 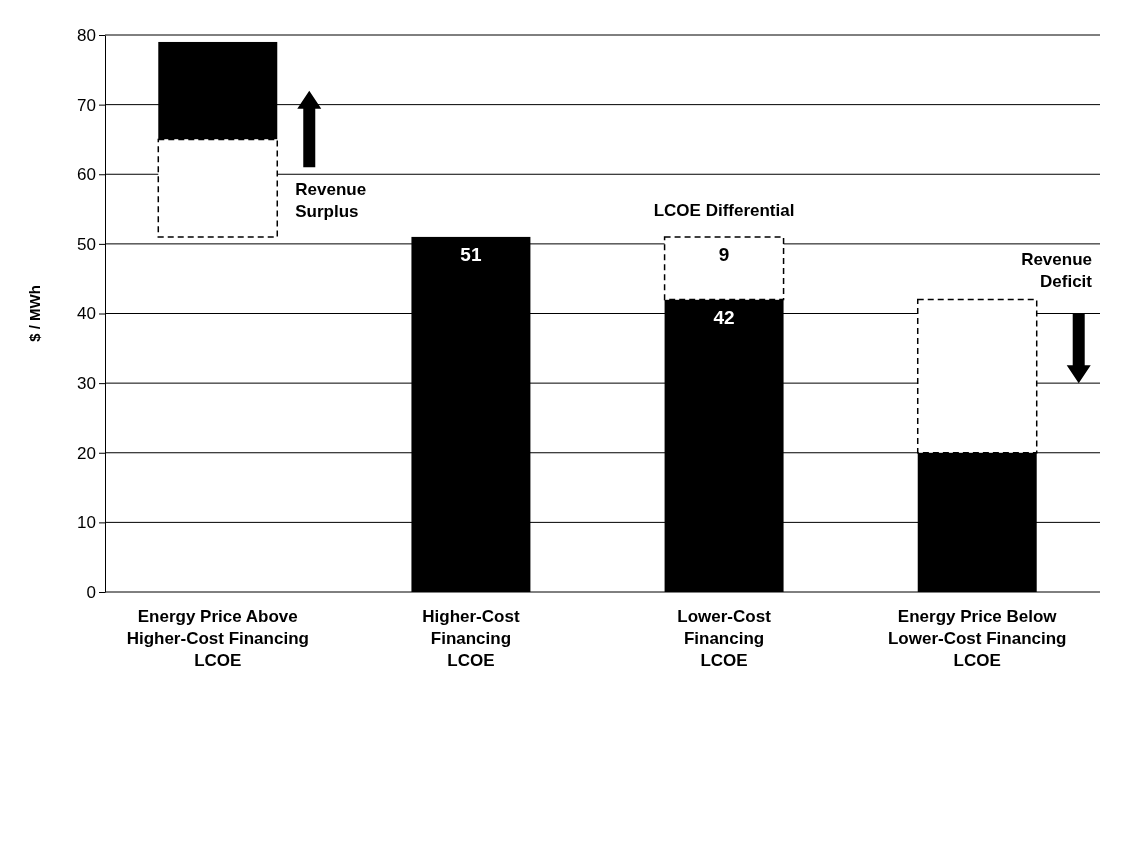 What do you see at coordinates (86, 384) in the screenshot?
I see `y-tick-label: 30` at bounding box center [86, 384].